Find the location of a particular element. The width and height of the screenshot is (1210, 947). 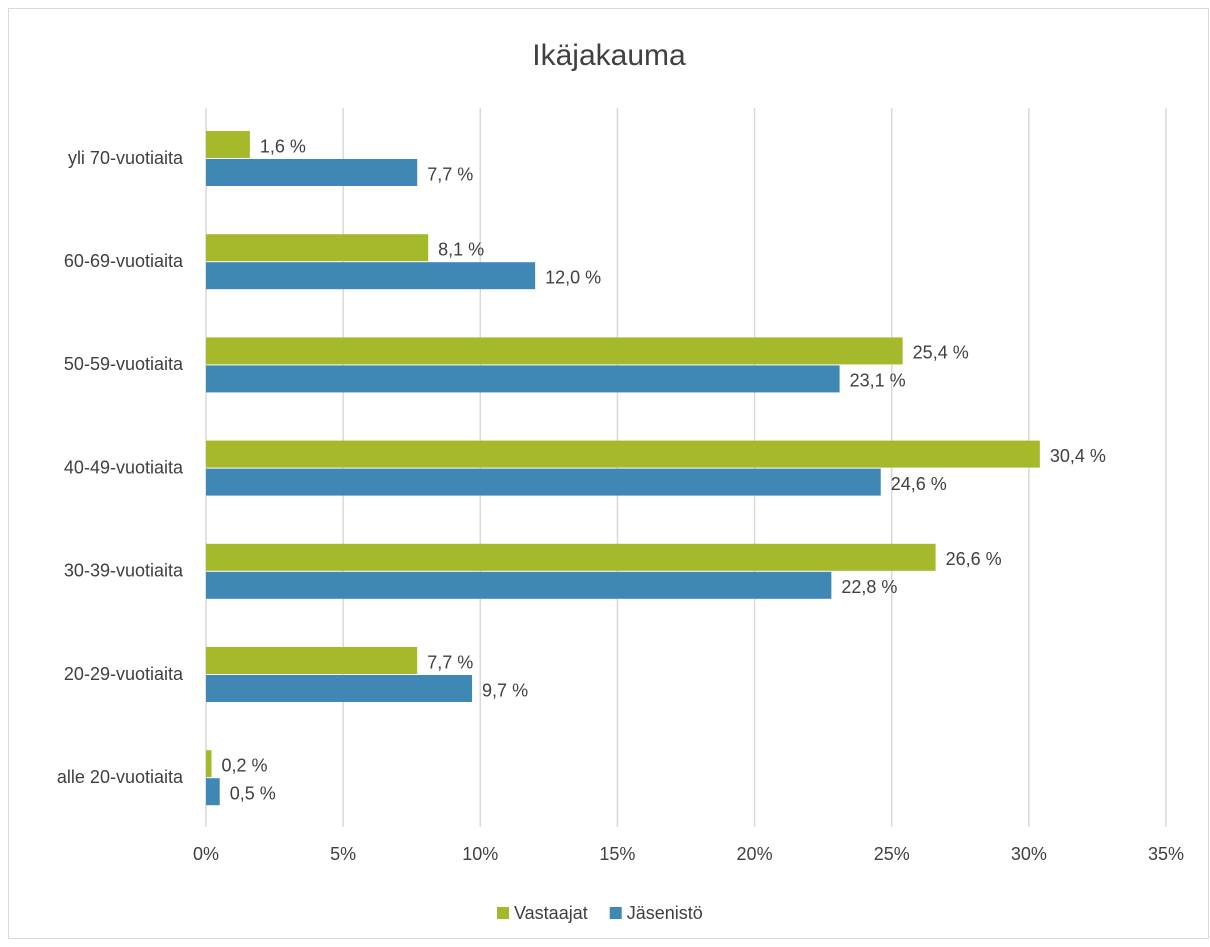

legend-label: Vastaajat is located at coordinates (551, 913).